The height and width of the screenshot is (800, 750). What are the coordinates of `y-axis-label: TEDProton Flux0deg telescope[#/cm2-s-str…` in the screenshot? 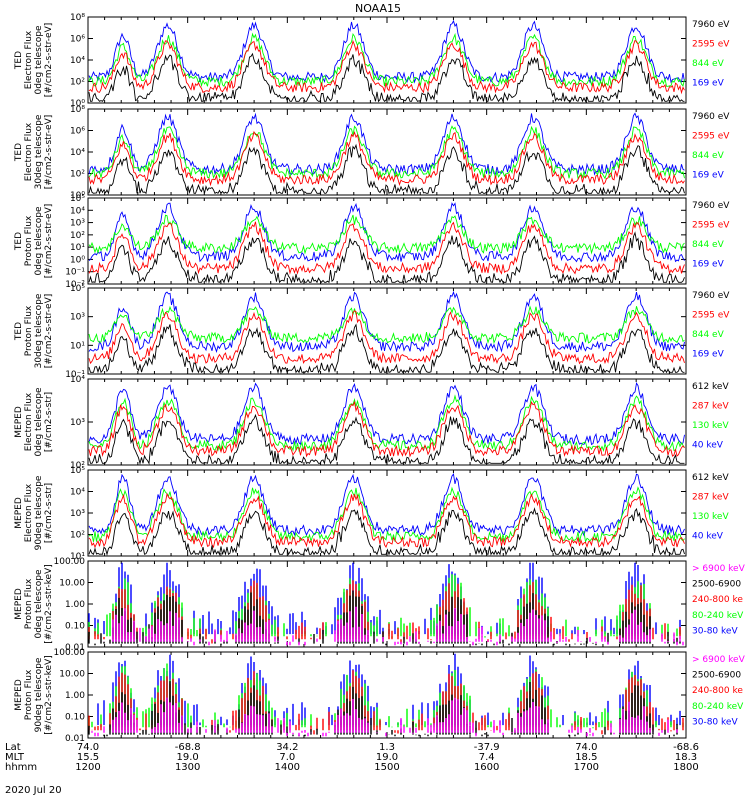 It's located at (34, 241).